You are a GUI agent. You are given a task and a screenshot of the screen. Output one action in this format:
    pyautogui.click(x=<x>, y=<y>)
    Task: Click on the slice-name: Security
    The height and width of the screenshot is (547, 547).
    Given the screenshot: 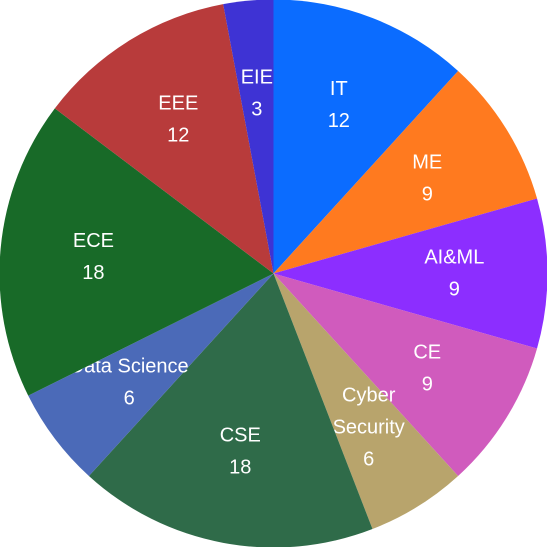 What is the action you would take?
    pyautogui.click(x=369, y=427)
    